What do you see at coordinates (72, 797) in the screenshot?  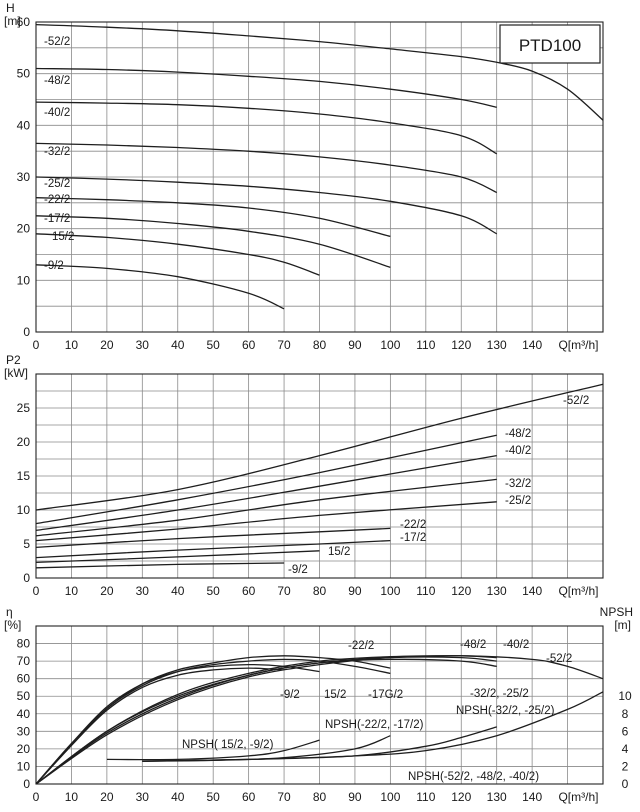 I see `x-tick-label: 10` at bounding box center [72, 797].